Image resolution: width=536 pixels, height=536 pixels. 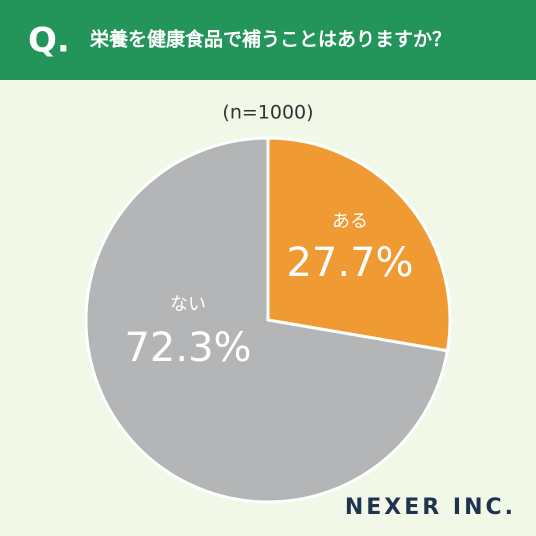 I want to click on pie-slice, so click(x=359, y=244).